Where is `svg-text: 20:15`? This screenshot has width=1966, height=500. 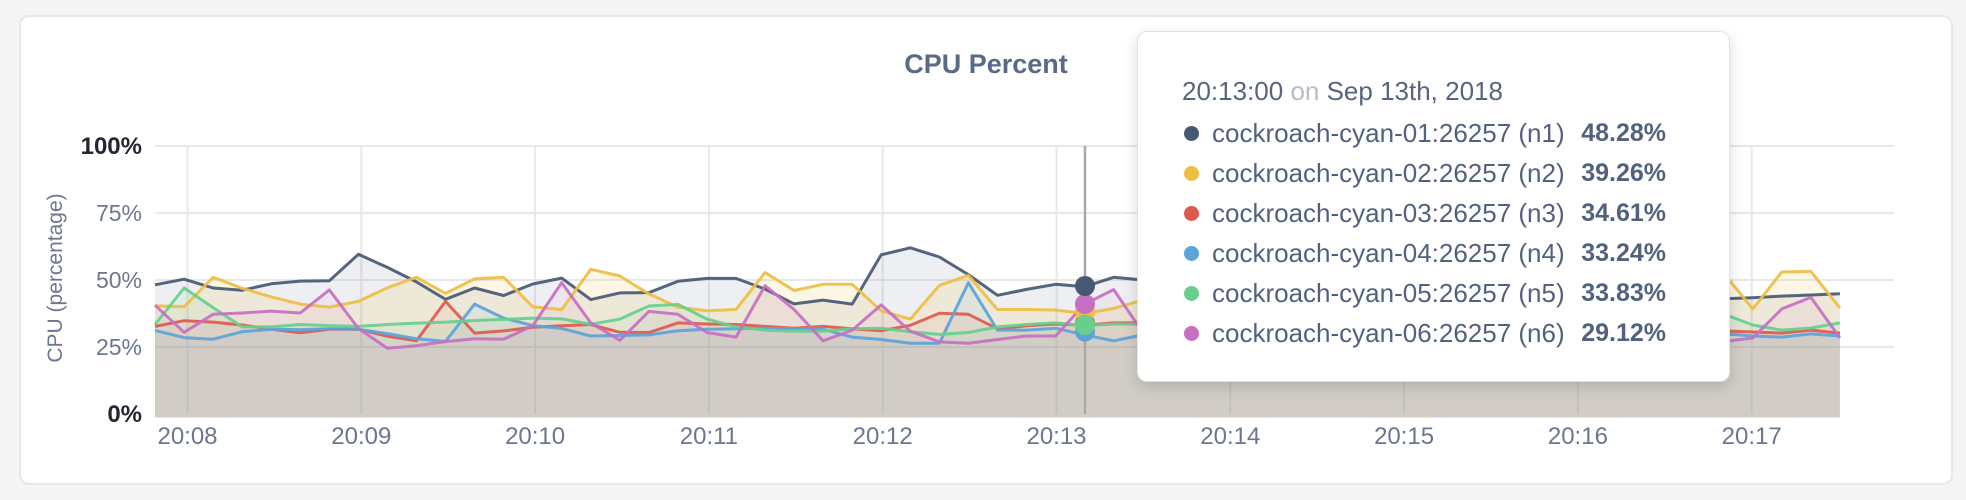
svg-text: 20:15 is located at coordinates (1404, 436).